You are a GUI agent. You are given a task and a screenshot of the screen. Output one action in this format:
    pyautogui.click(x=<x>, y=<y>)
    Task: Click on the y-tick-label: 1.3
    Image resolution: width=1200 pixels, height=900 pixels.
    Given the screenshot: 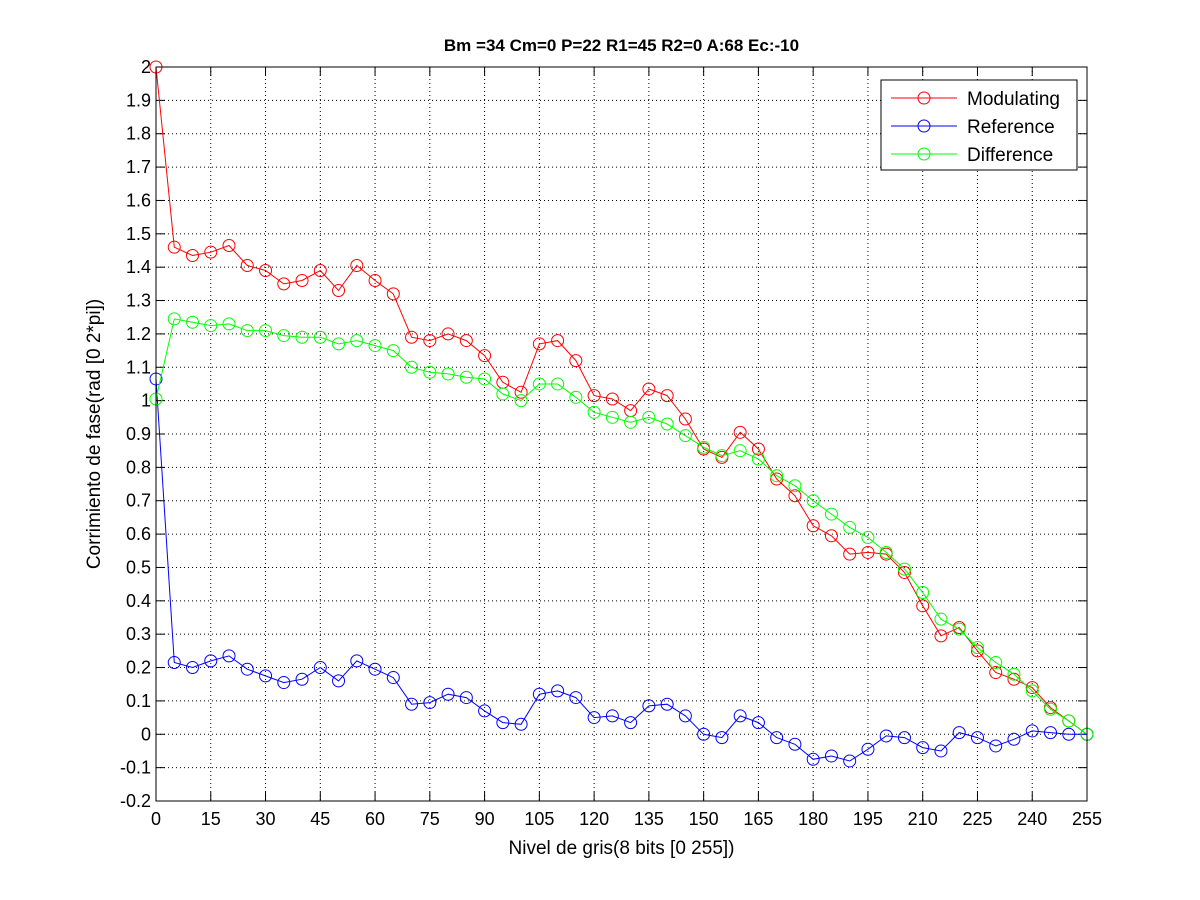 What is the action you would take?
    pyautogui.click(x=138, y=301)
    